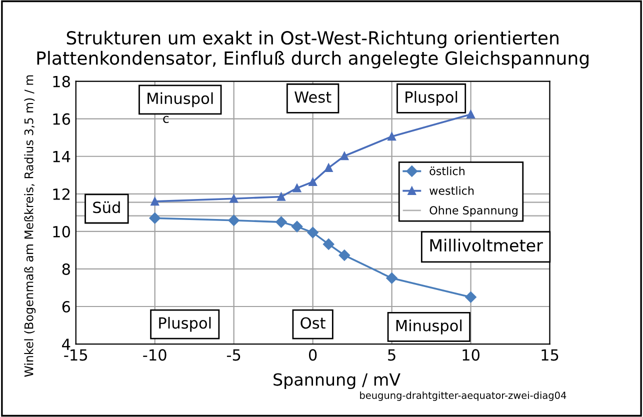  What do you see at coordinates (233, 355) in the screenshot?
I see `x-tick-label: -5` at bounding box center [233, 355].